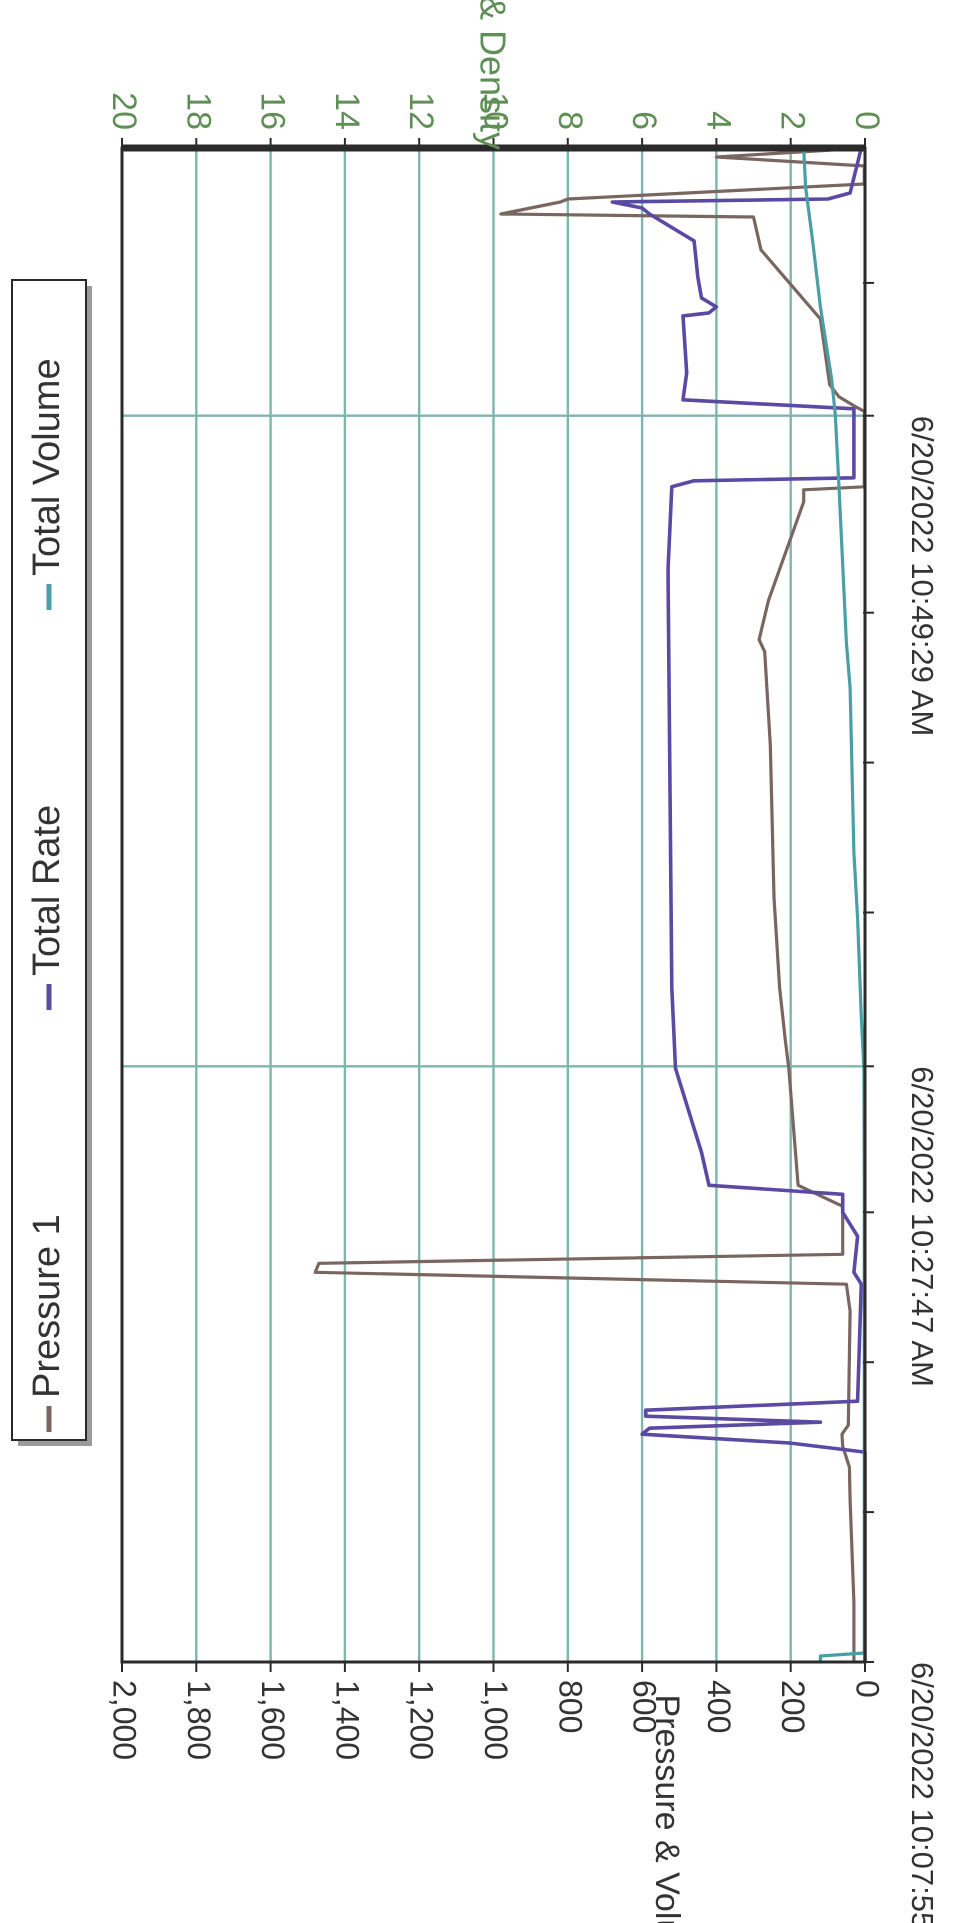 Image resolution: width=955 pixels, height=1923 pixels. What do you see at coordinates (867, 120) in the screenshot?
I see `secondary-tick-label-0: 0` at bounding box center [867, 120].